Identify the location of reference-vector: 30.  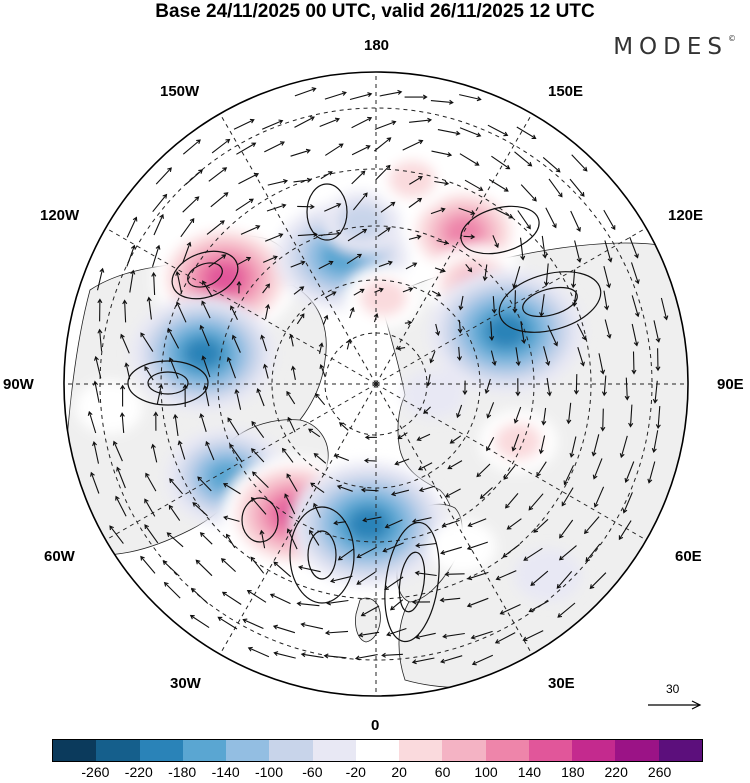
(675, 695).